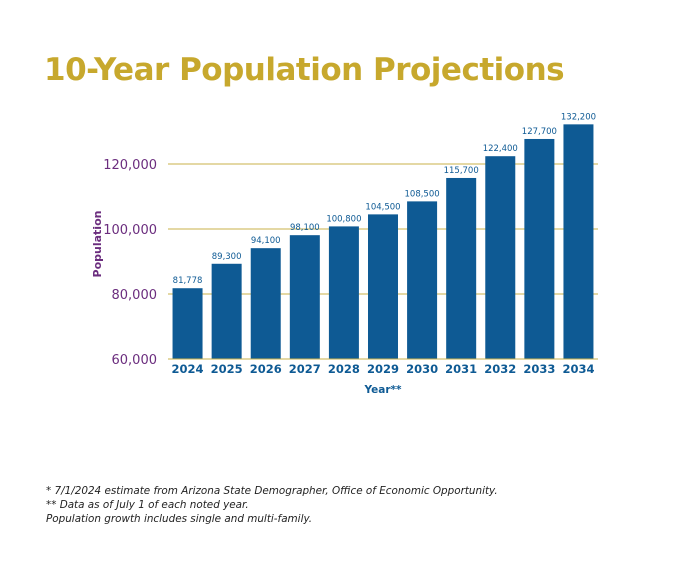  I want to click on y-tick-label: 100,000, so click(130, 230).